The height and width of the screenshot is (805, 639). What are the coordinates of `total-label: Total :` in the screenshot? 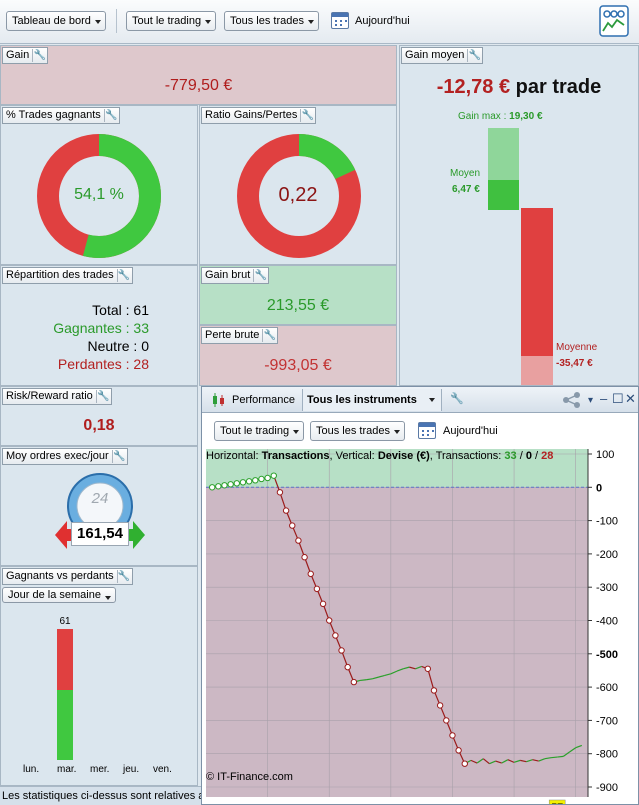 It's located at (111, 310).